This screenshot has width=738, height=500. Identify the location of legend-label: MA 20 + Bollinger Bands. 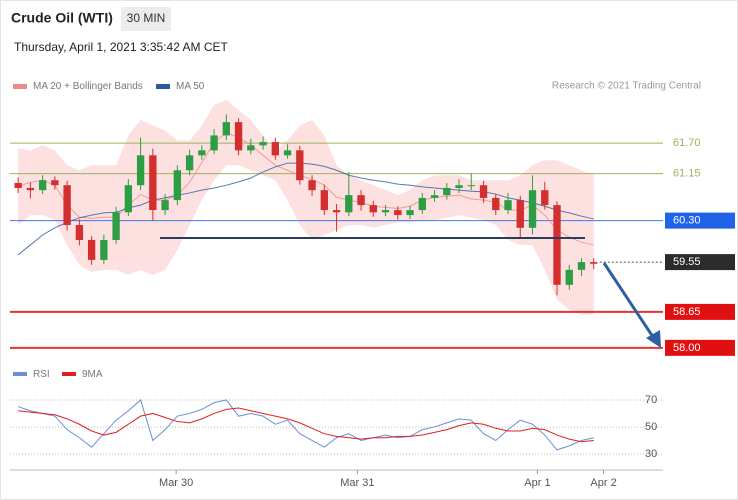
(88, 86).